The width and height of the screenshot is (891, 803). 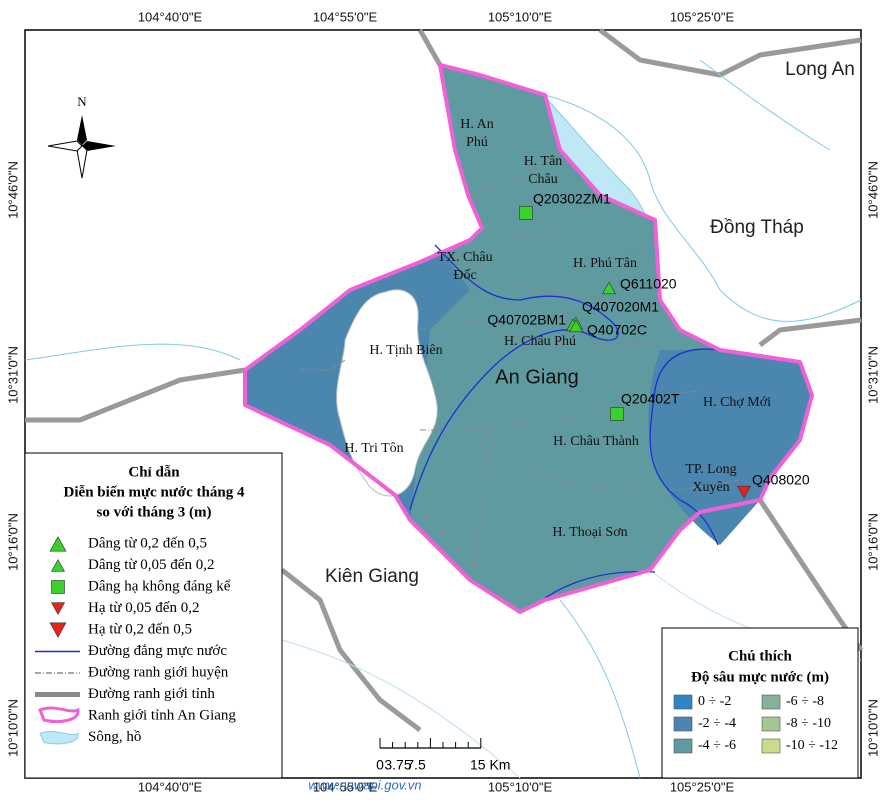 What do you see at coordinates (648, 284) in the screenshot?
I see `station-label: Q611020` at bounding box center [648, 284].